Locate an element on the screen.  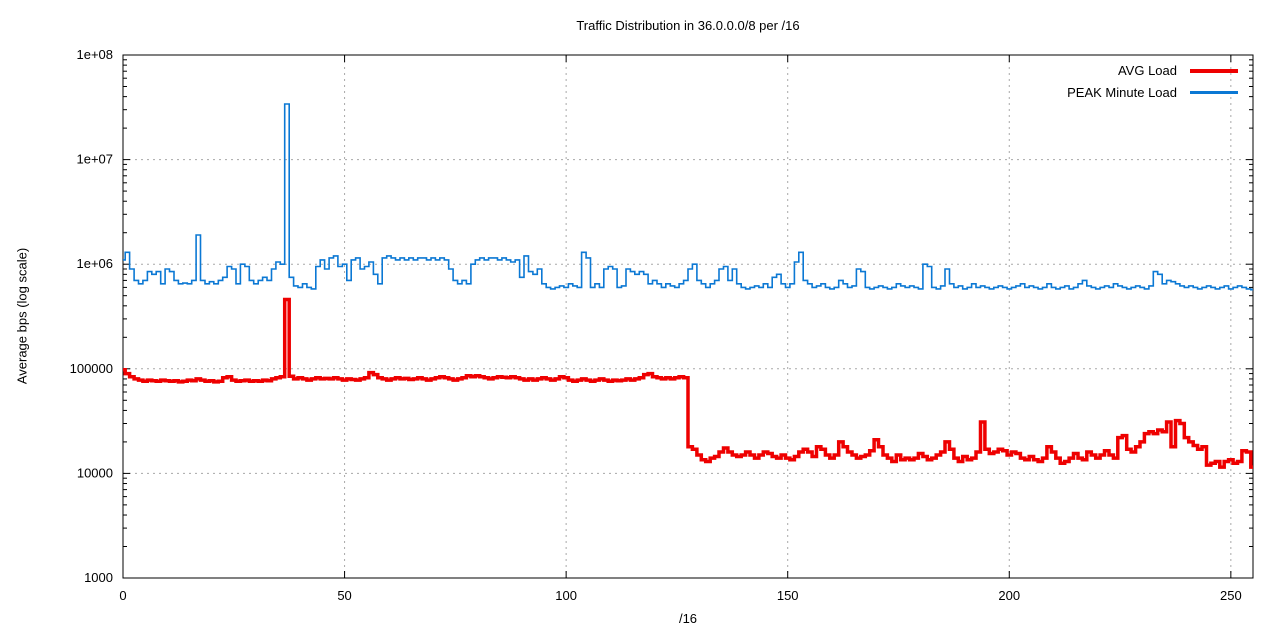
x-tick-label: 250 is located at coordinates (1231, 595).